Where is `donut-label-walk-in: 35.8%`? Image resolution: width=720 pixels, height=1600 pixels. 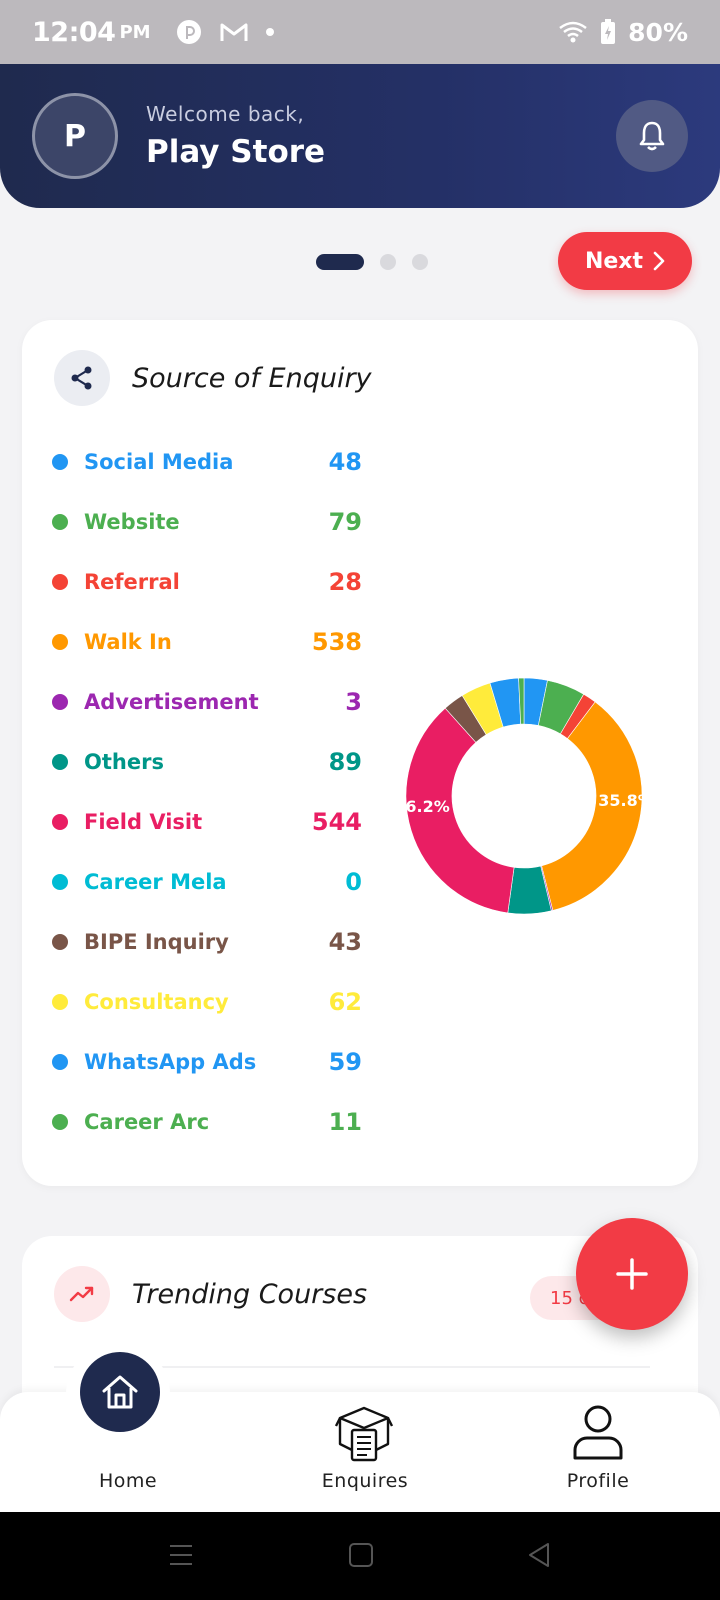 donut-label-walk-in: 35.8% is located at coordinates (626, 800).